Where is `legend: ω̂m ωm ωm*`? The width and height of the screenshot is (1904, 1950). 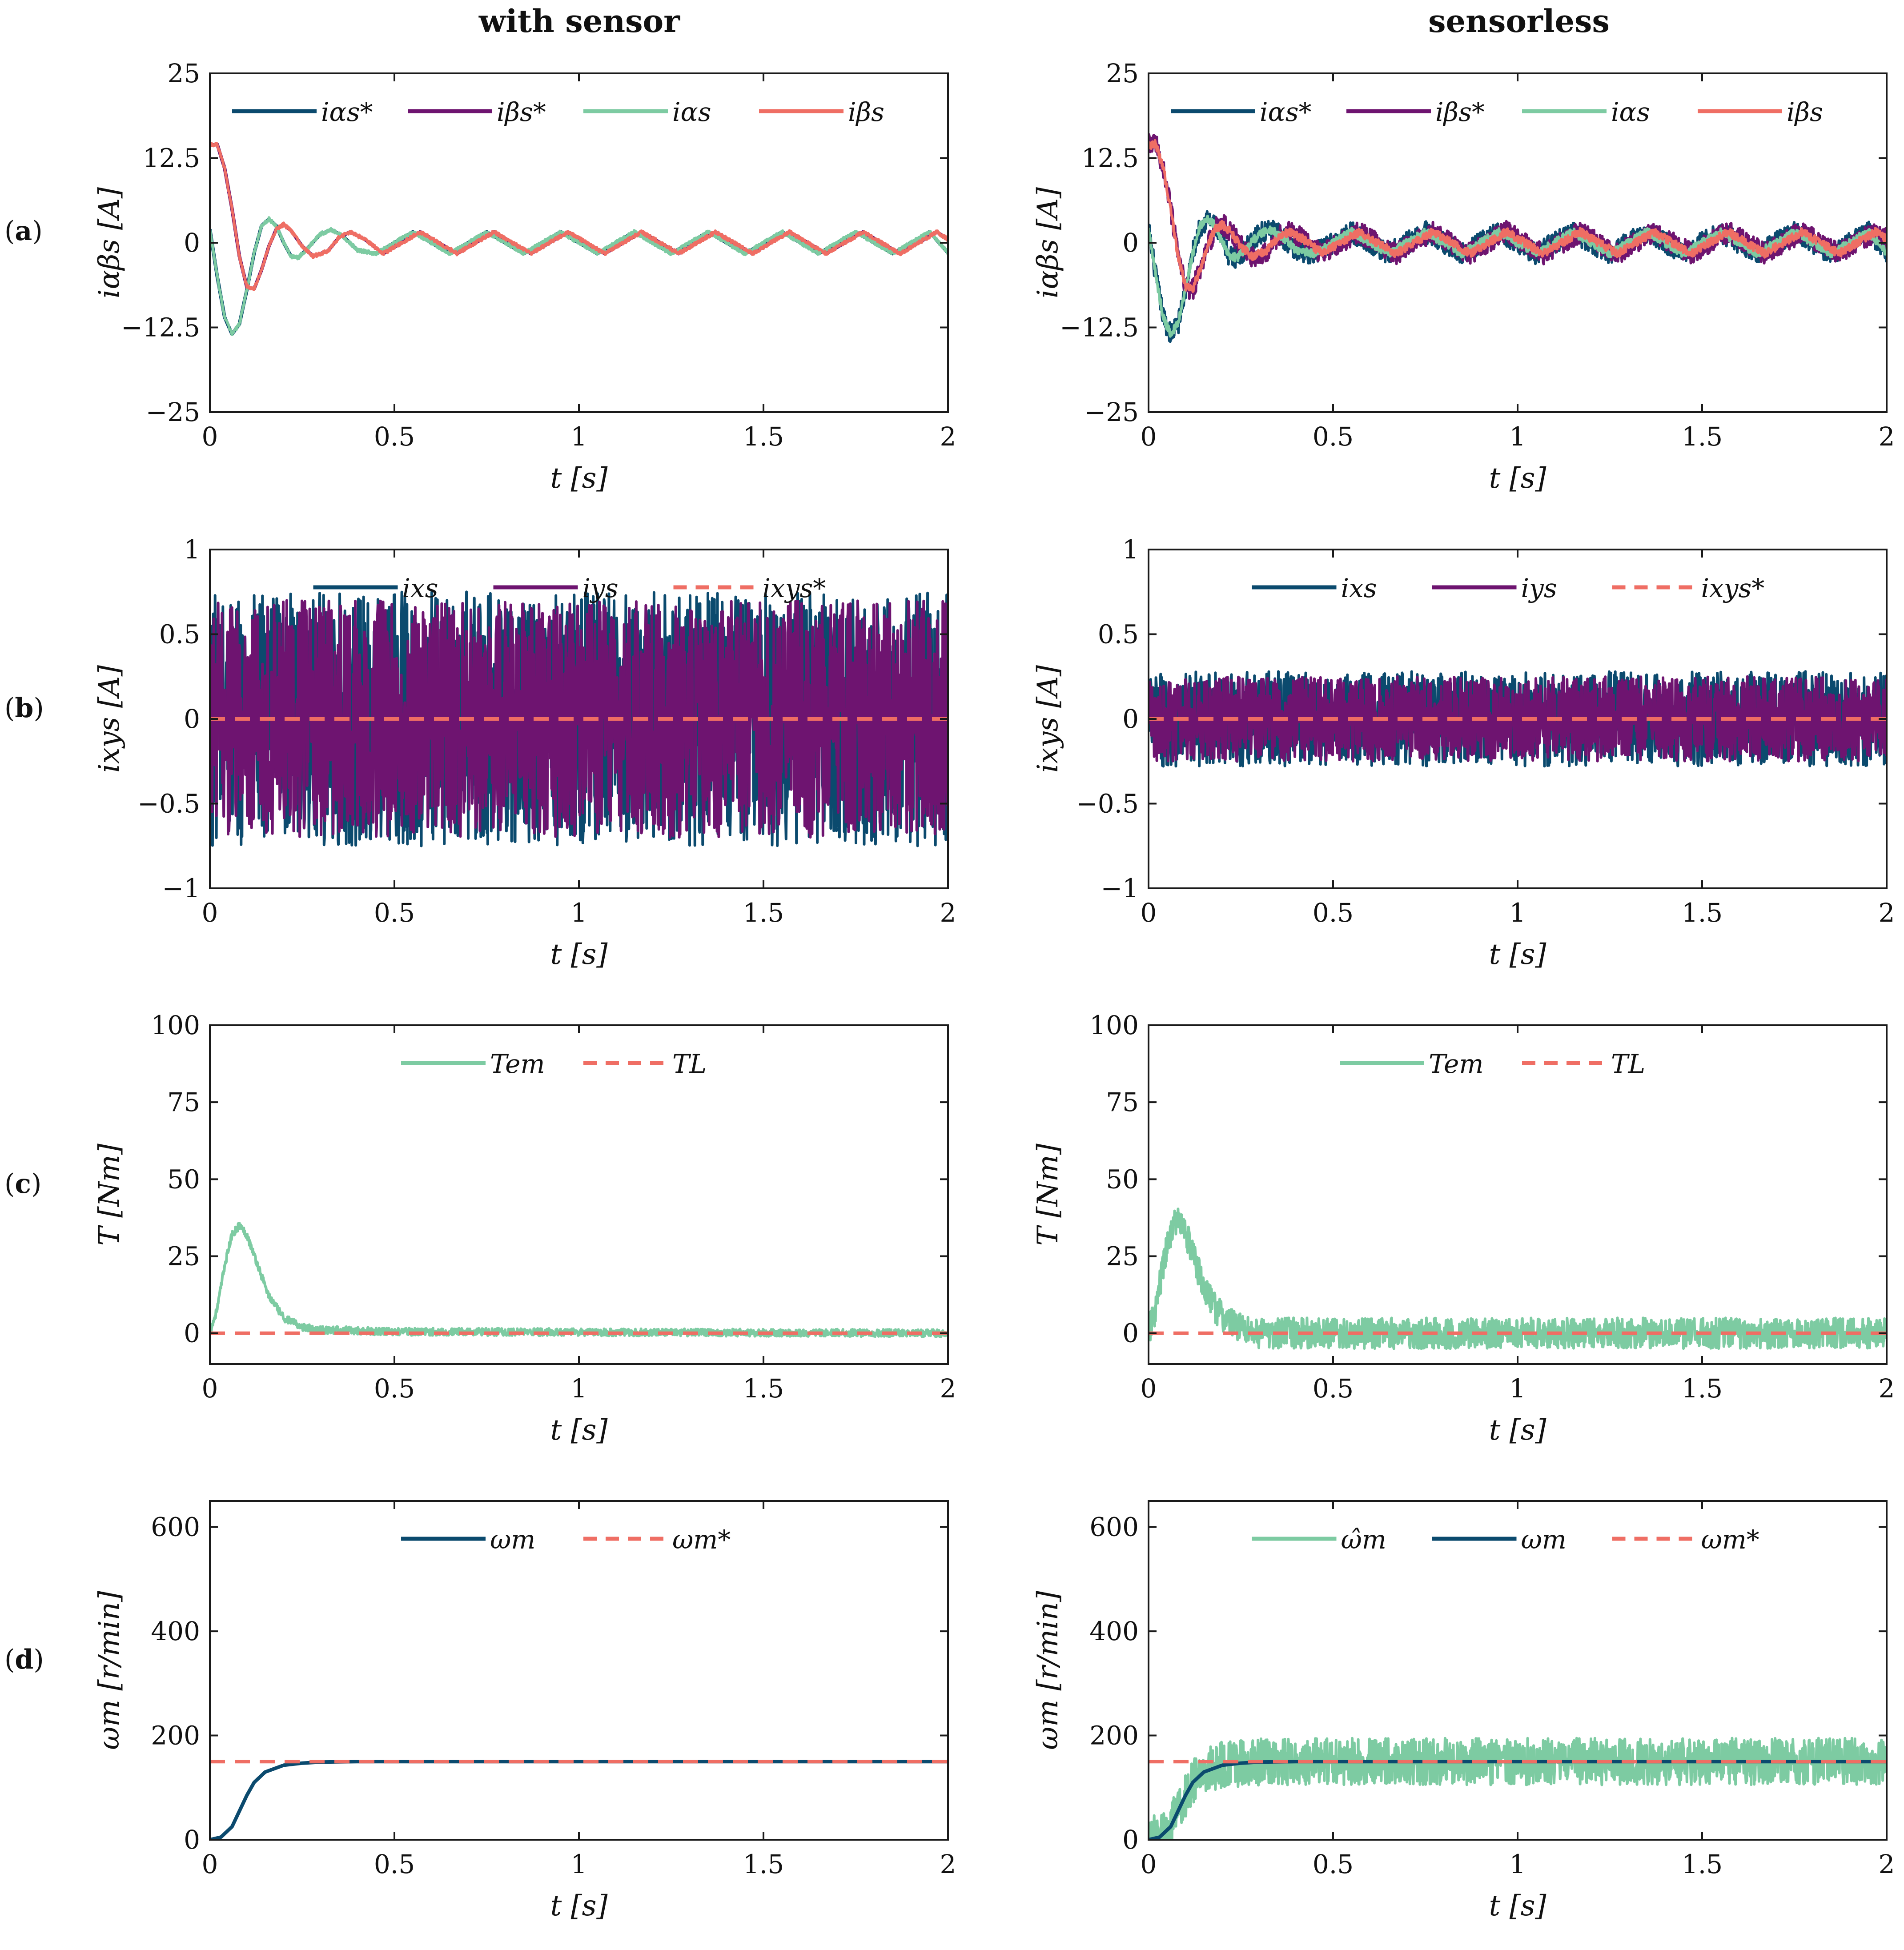 legend: ω̂m ωm ωm* is located at coordinates (1506, 1540).